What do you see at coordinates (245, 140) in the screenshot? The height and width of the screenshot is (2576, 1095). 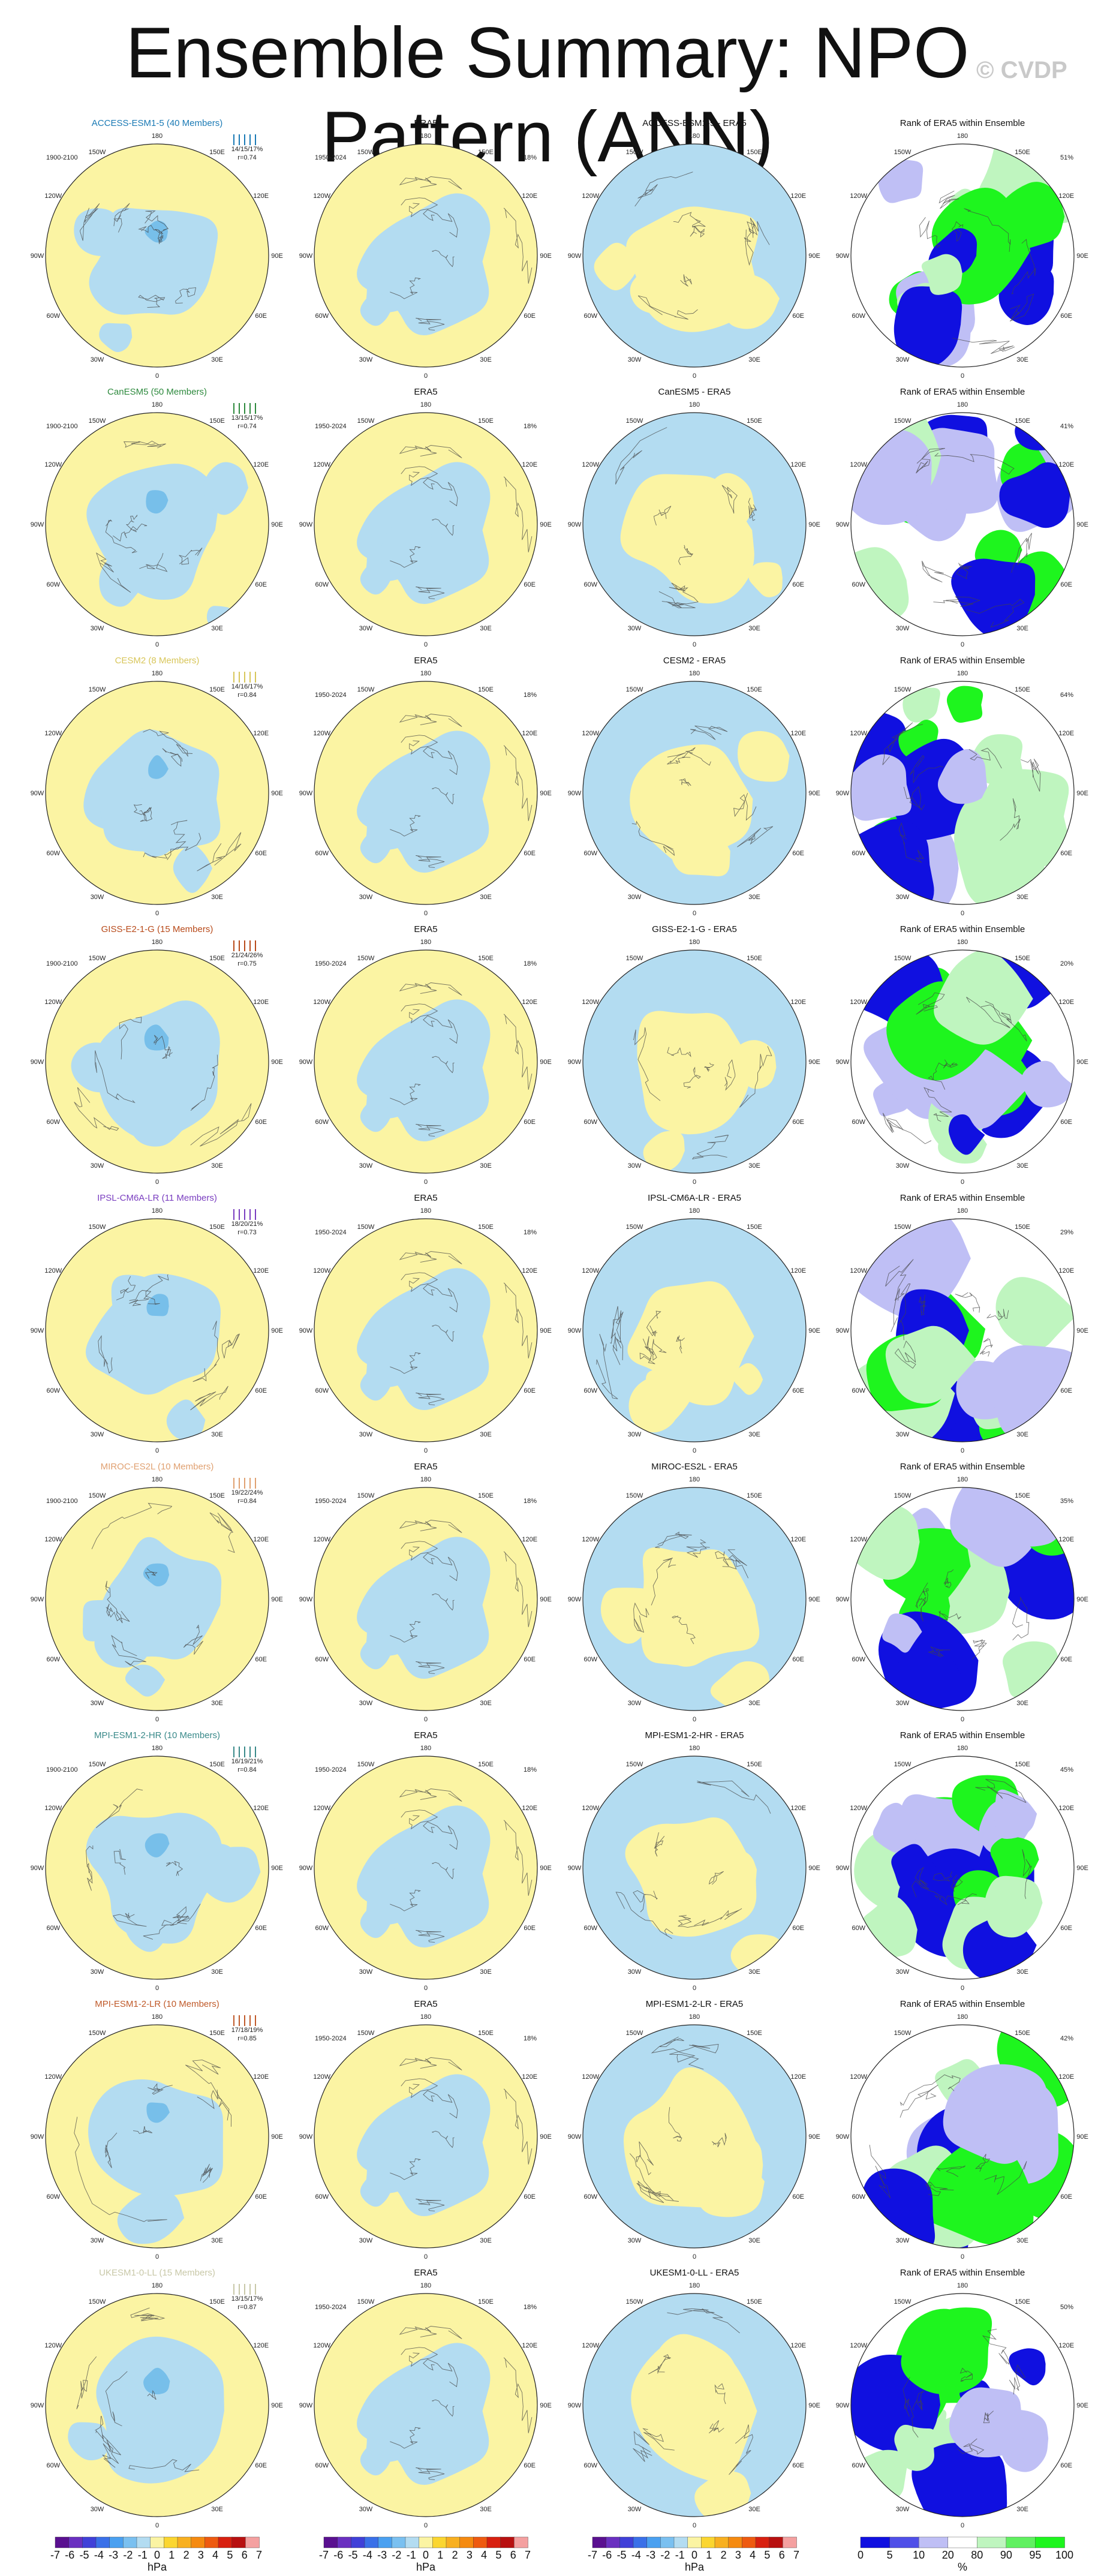 I see `spread-glyph` at bounding box center [245, 140].